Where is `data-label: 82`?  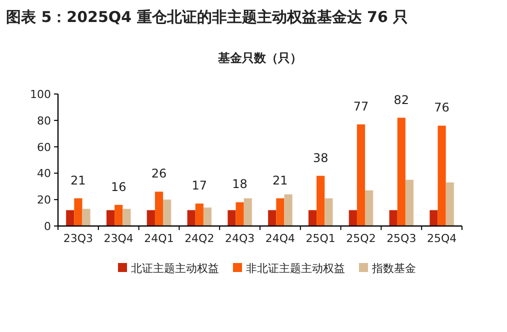 data-label: 82 is located at coordinates (402, 99).